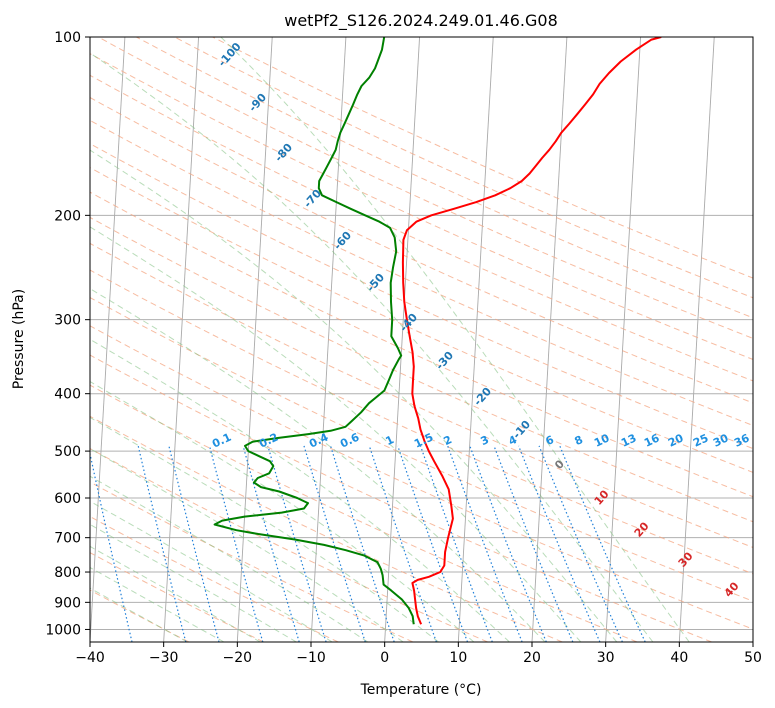  Describe the element at coordinates (448, 440) in the screenshot. I see `mixing-ratio-label: 2` at that location.